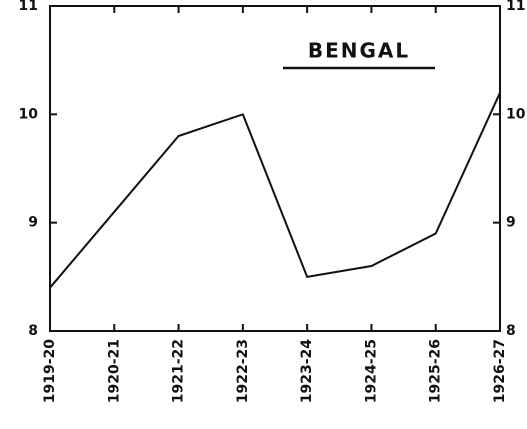 The width and height of the screenshot is (527, 429). What do you see at coordinates (243, 371) in the screenshot?
I see `x-tick-label: 1922-23` at bounding box center [243, 371].